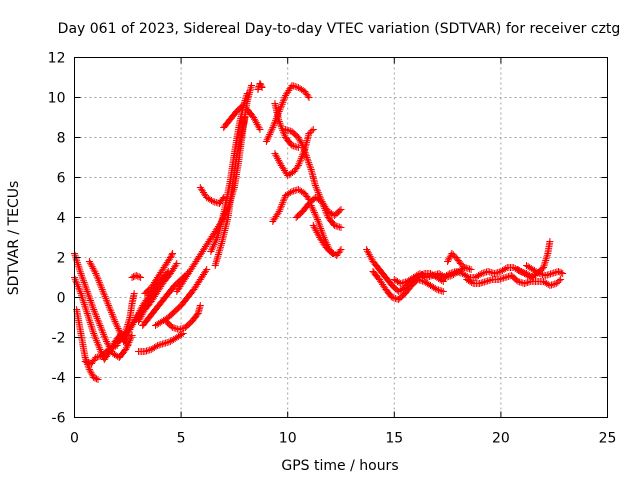 The width and height of the screenshot is (640, 480). Describe the element at coordinates (181, 439) in the screenshot. I see `x-tick-label: 5` at that location.